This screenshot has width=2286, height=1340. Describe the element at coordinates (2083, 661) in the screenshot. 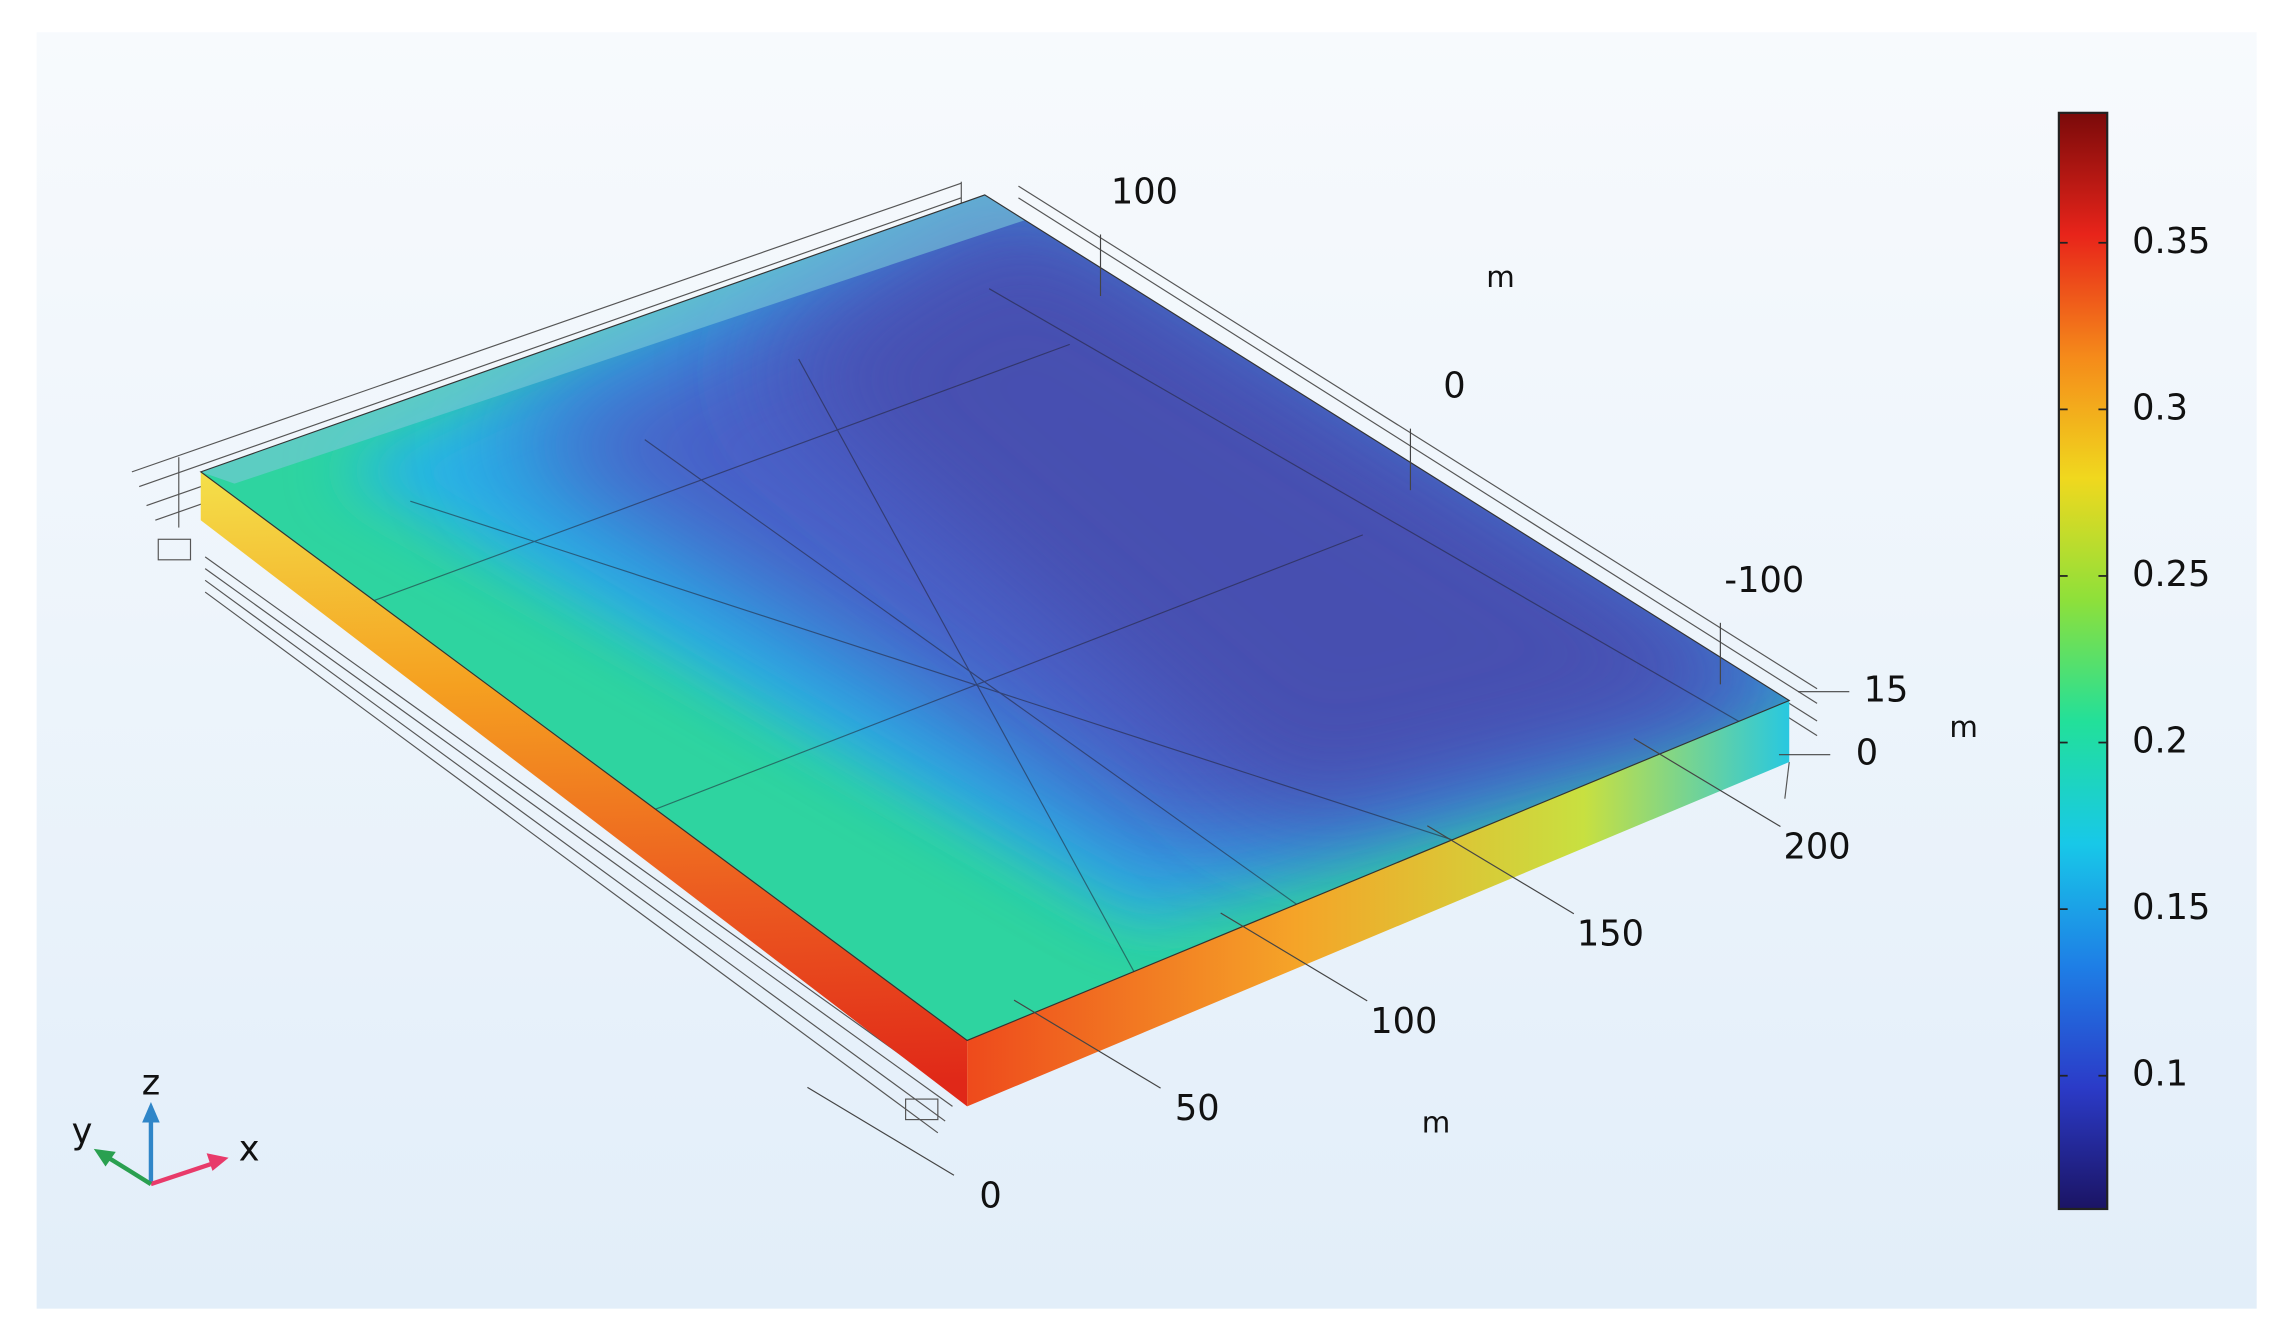

I see `colorbar` at that location.